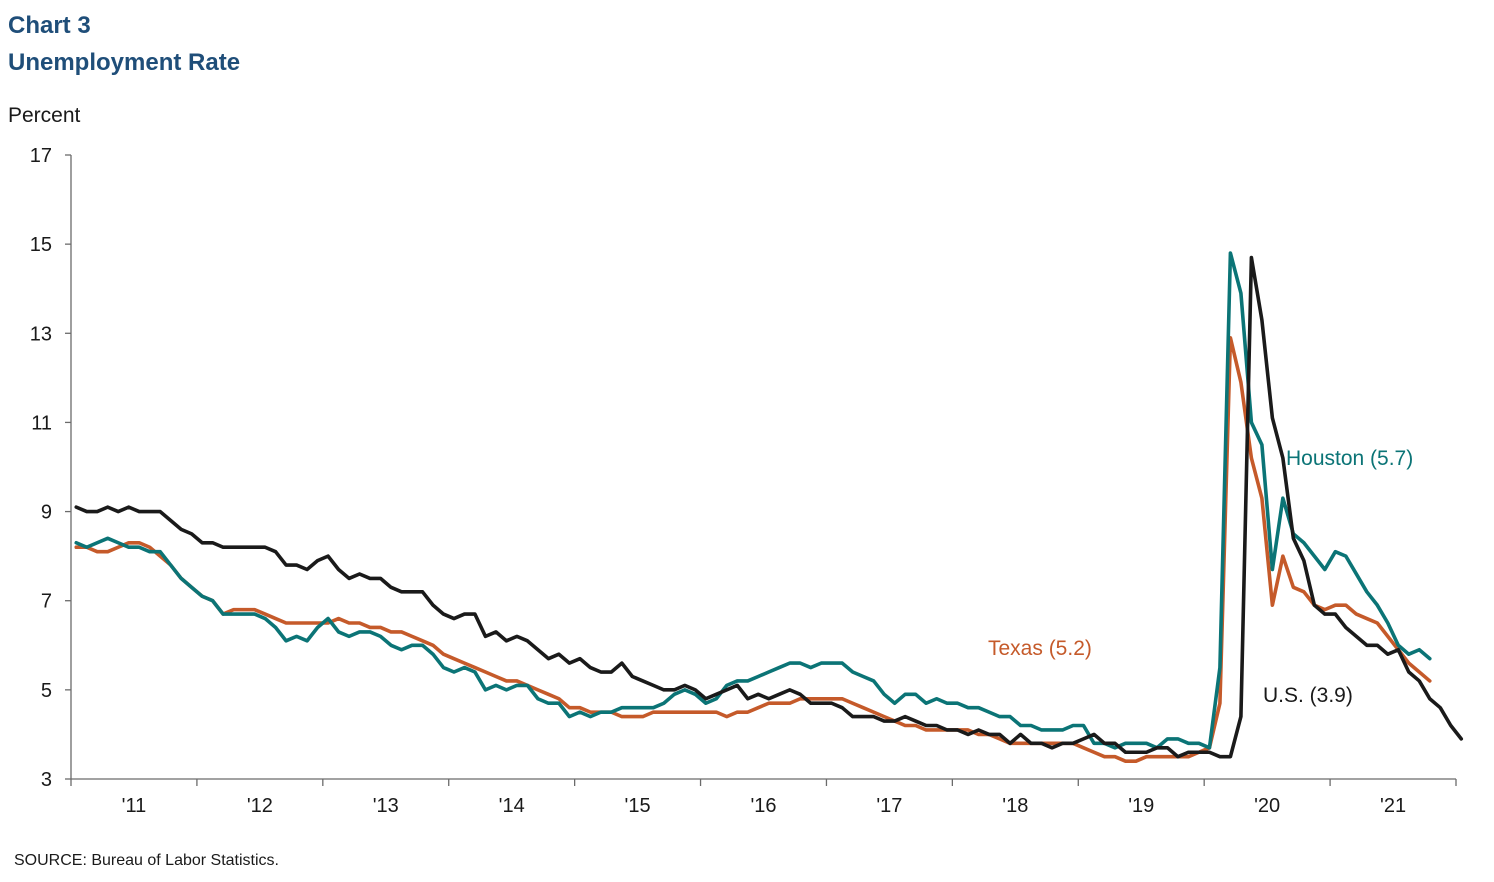 The width and height of the screenshot is (1494, 882). I want to click on source-note: SOURCE: Bureau of Labor Statistics., so click(146, 860).